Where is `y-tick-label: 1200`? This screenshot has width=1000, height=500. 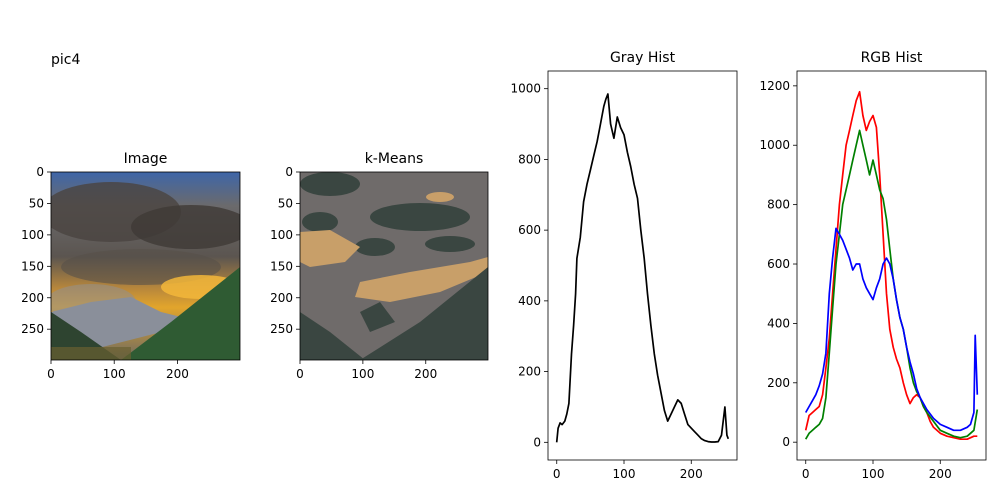 y-tick-label: 1200 is located at coordinates (774, 86).